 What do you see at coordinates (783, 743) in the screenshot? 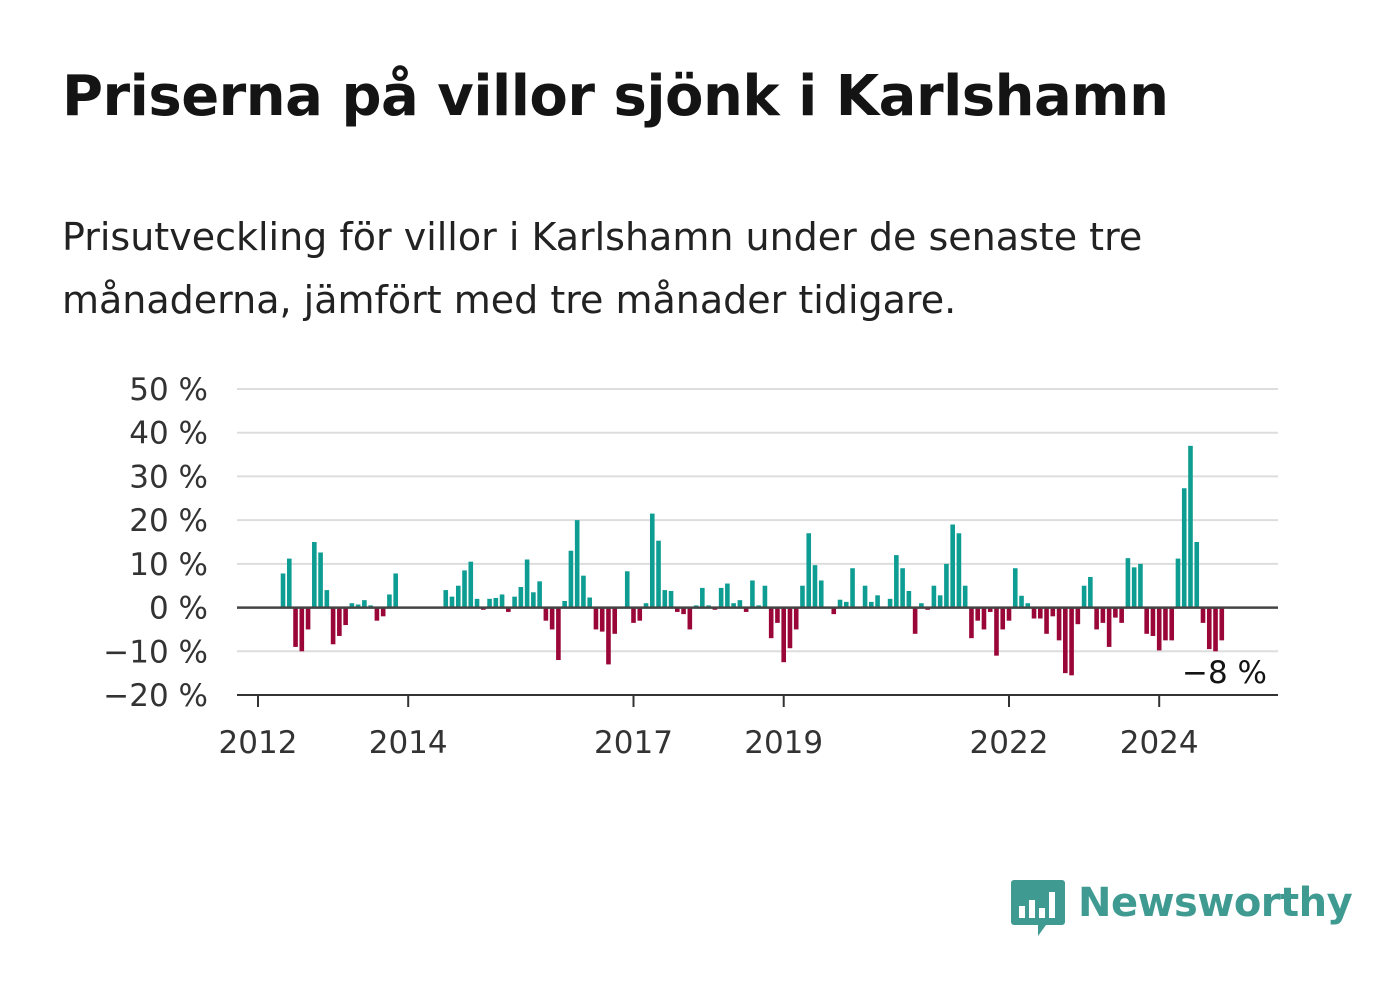
I see `x-tick-label: 2019` at bounding box center [783, 743].